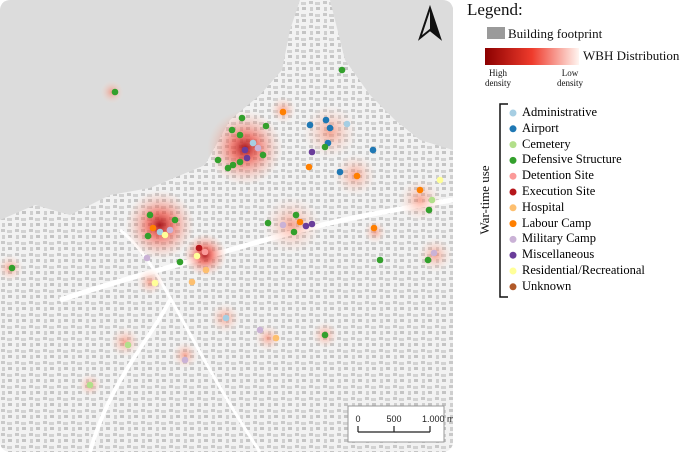 This screenshot has width=685, height=452. Describe the element at coordinates (631, 55) in the screenshot. I see `wbh-label: WBH Distribution` at that location.